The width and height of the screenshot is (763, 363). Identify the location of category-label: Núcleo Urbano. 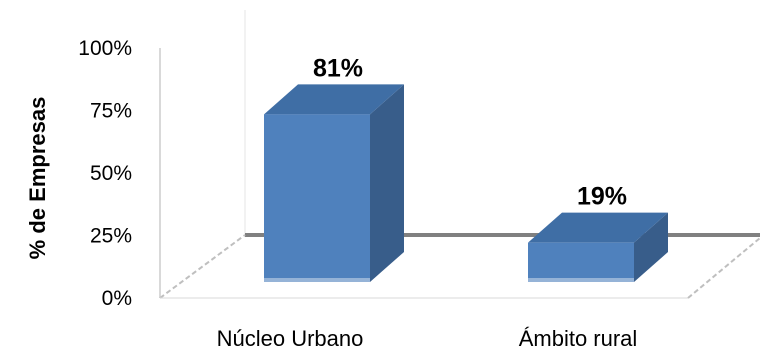
(290, 338).